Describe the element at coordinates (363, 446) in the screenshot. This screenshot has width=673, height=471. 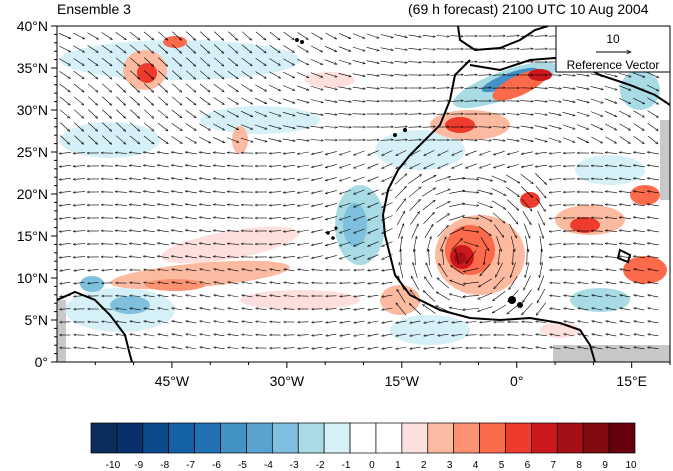
I see `colorbar: -10 -9 -8 -7 -6 -5 -4 -3 -2 -1 0 1 2 3 4 5 6 7 8 9 10` at that location.